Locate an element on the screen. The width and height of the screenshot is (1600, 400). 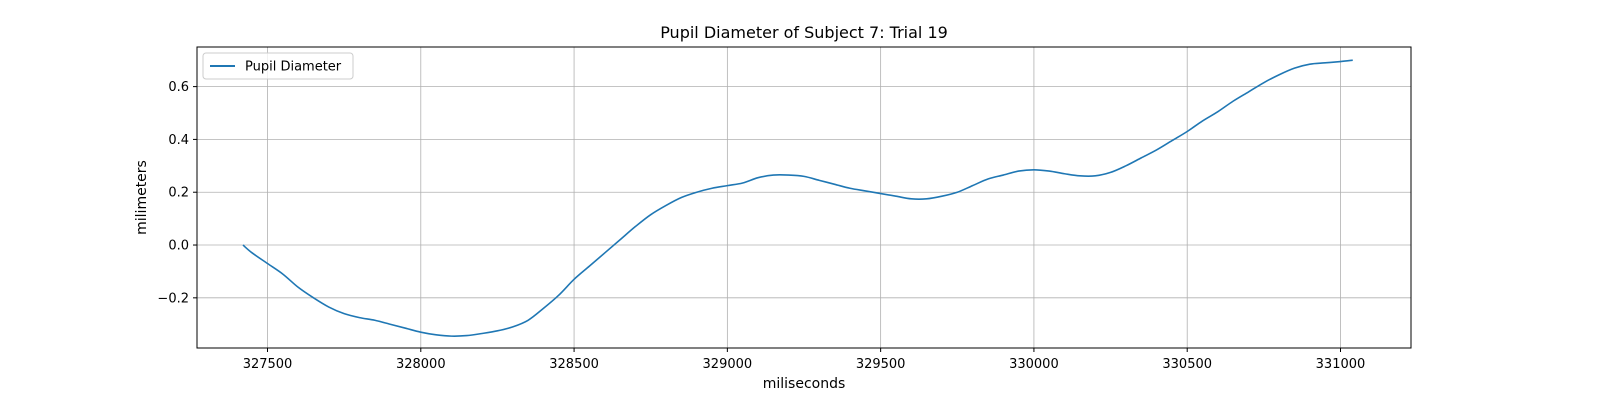
x-tick-label: 330000 is located at coordinates (1034, 364).